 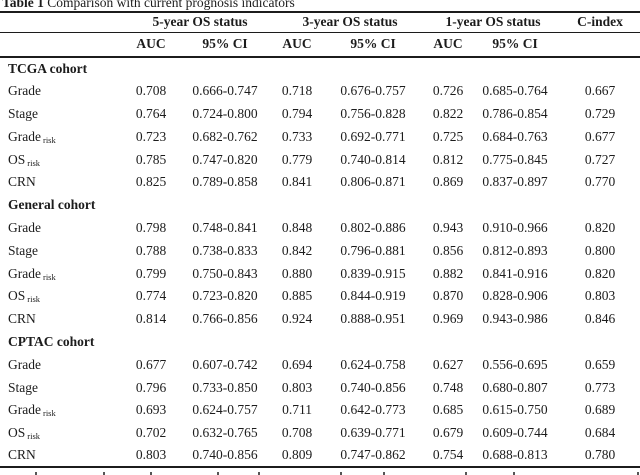 What do you see at coordinates (151, 113) in the screenshot?
I see `auc-5y-value: 0.764` at bounding box center [151, 113].